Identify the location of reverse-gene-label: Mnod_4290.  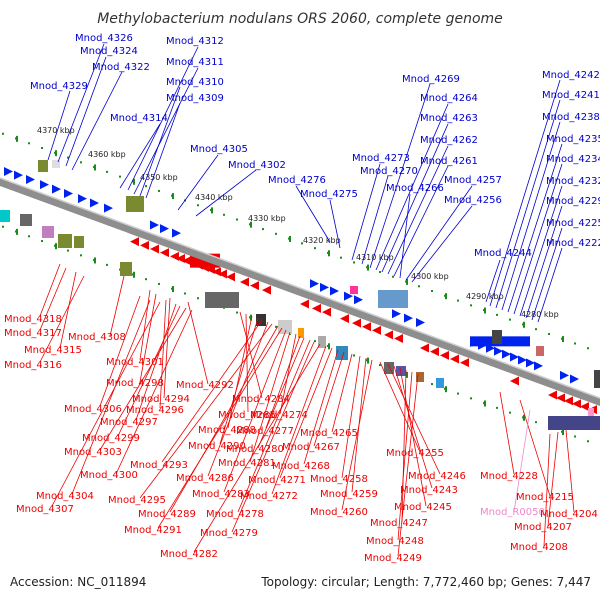
(217, 446).